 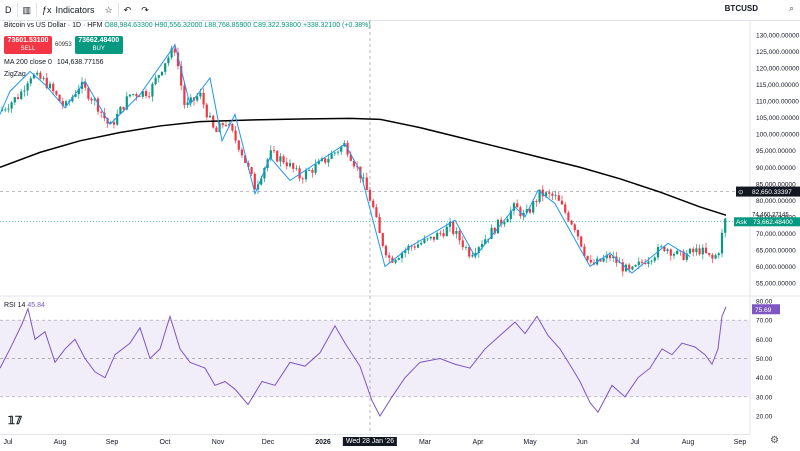 I want to click on search-icon: ⌕, so click(x=791, y=8).